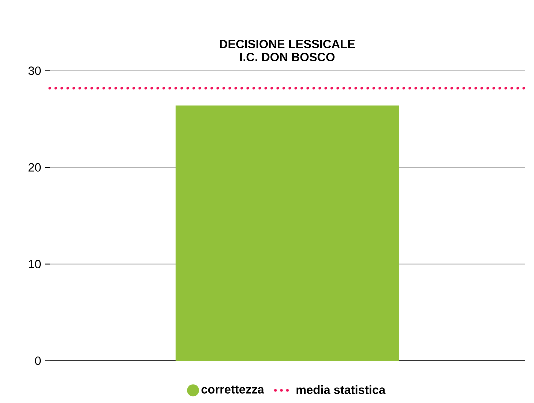  I want to click on legend-label: media statistica, so click(341, 389).